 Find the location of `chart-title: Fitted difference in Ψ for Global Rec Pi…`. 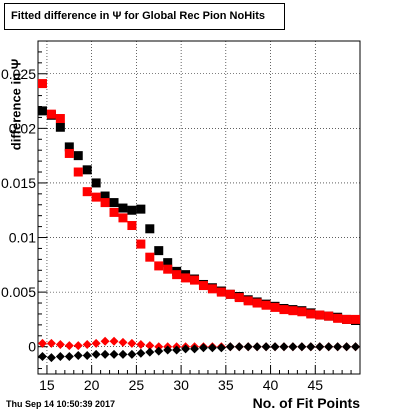

chart-title: Fitted difference in Ψ for Global Rec Pi… is located at coordinates (144, 16).